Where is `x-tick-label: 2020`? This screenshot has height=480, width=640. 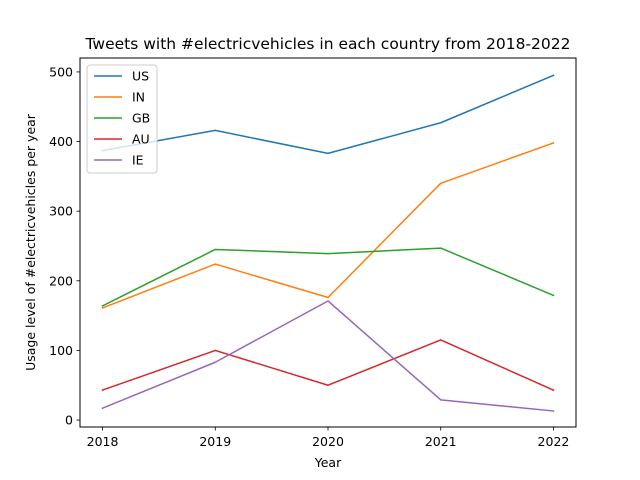
x-tick-label: 2020 is located at coordinates (328, 441).